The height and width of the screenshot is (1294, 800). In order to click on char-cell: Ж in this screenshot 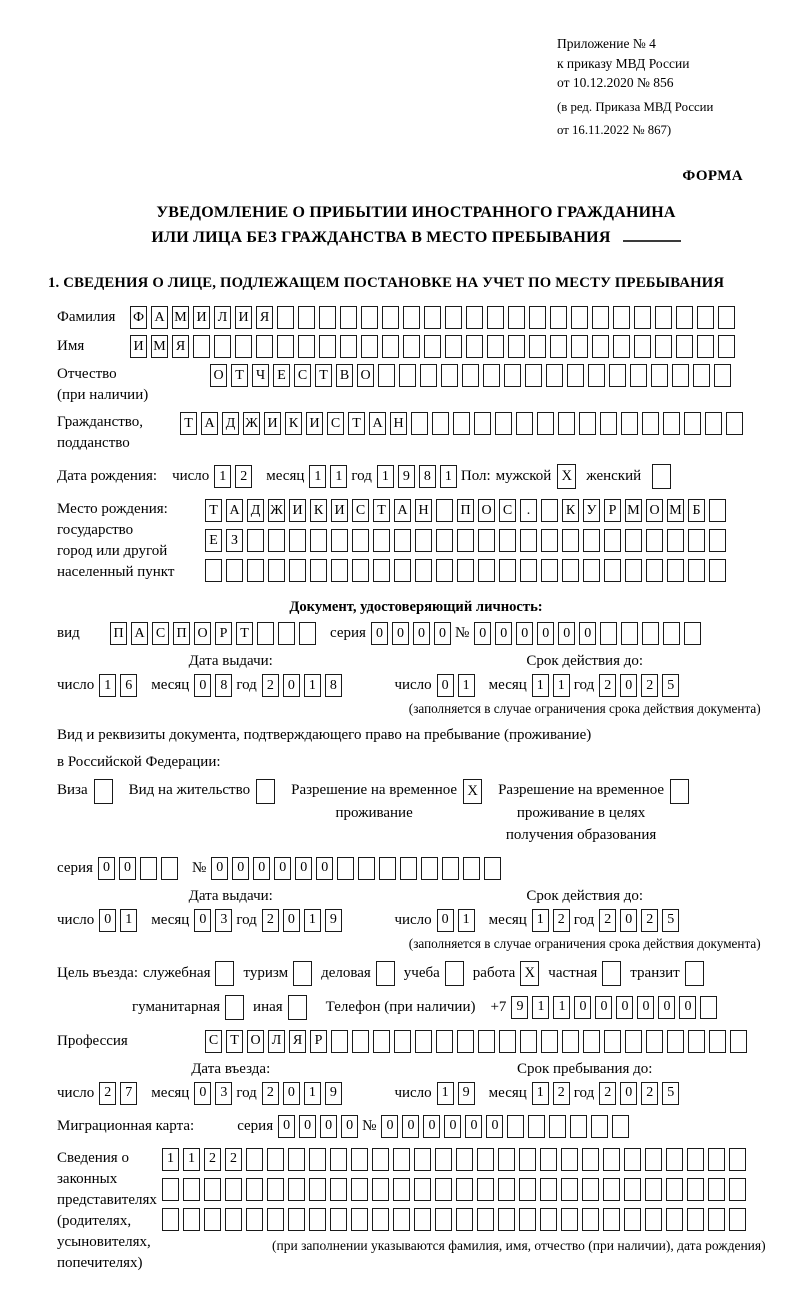, I will do `click(276, 511)`.